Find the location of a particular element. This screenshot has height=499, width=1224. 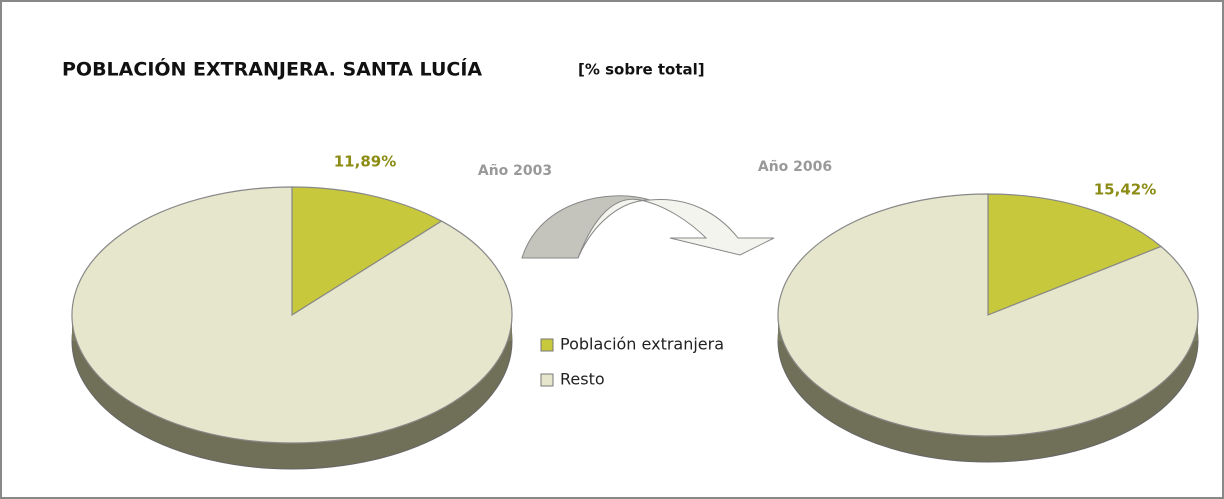

data-label: 11,89% is located at coordinates (365, 162).